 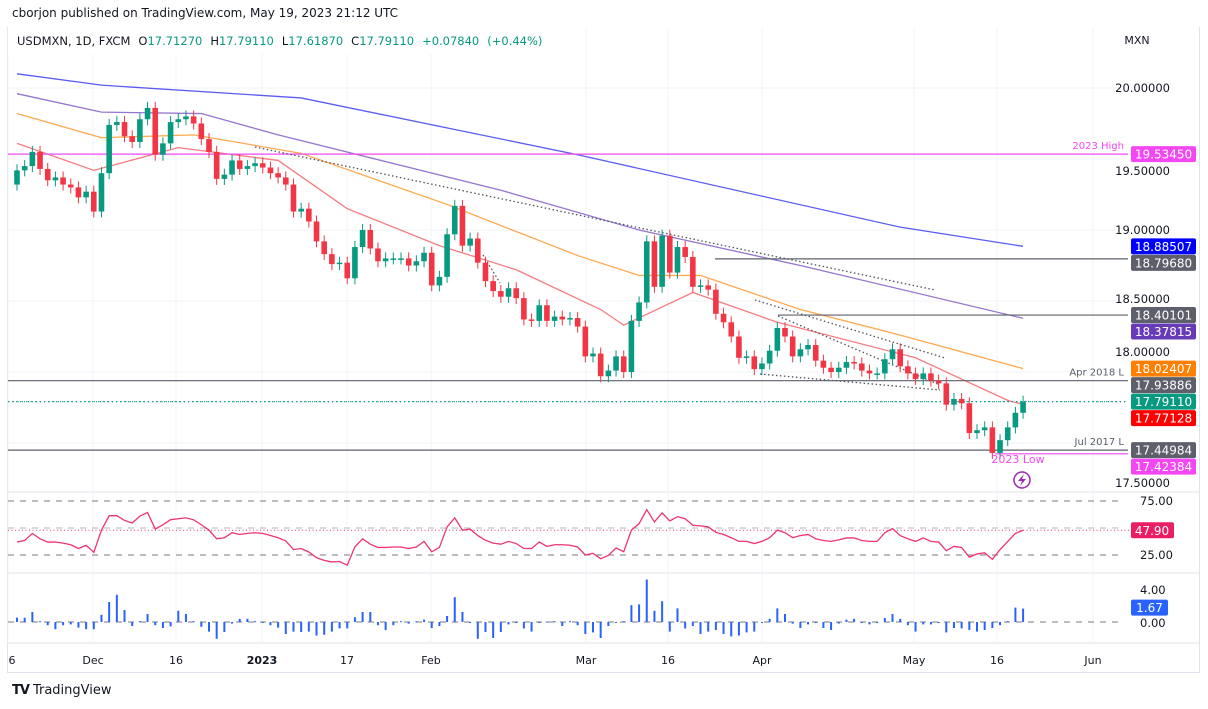 I want to click on level-note: Jul 2017 L, so click(x=1099, y=442).